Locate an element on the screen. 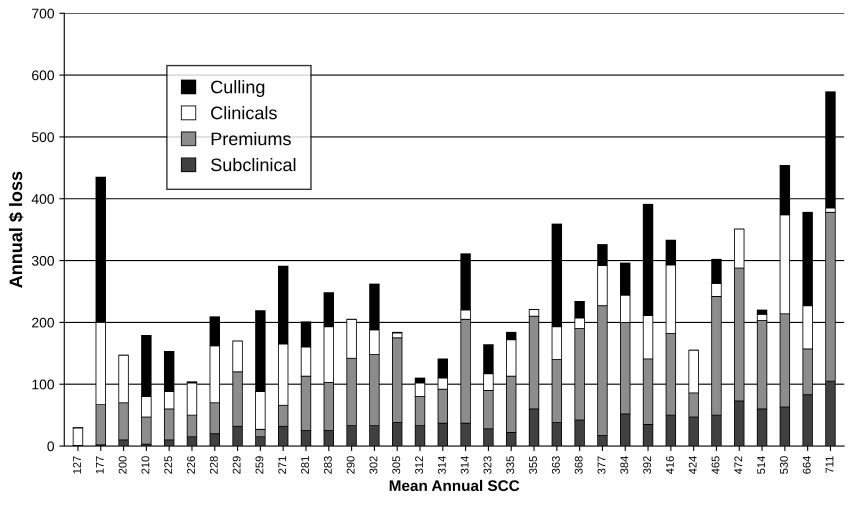  x-tick-label: 392 is located at coordinates (647, 465).